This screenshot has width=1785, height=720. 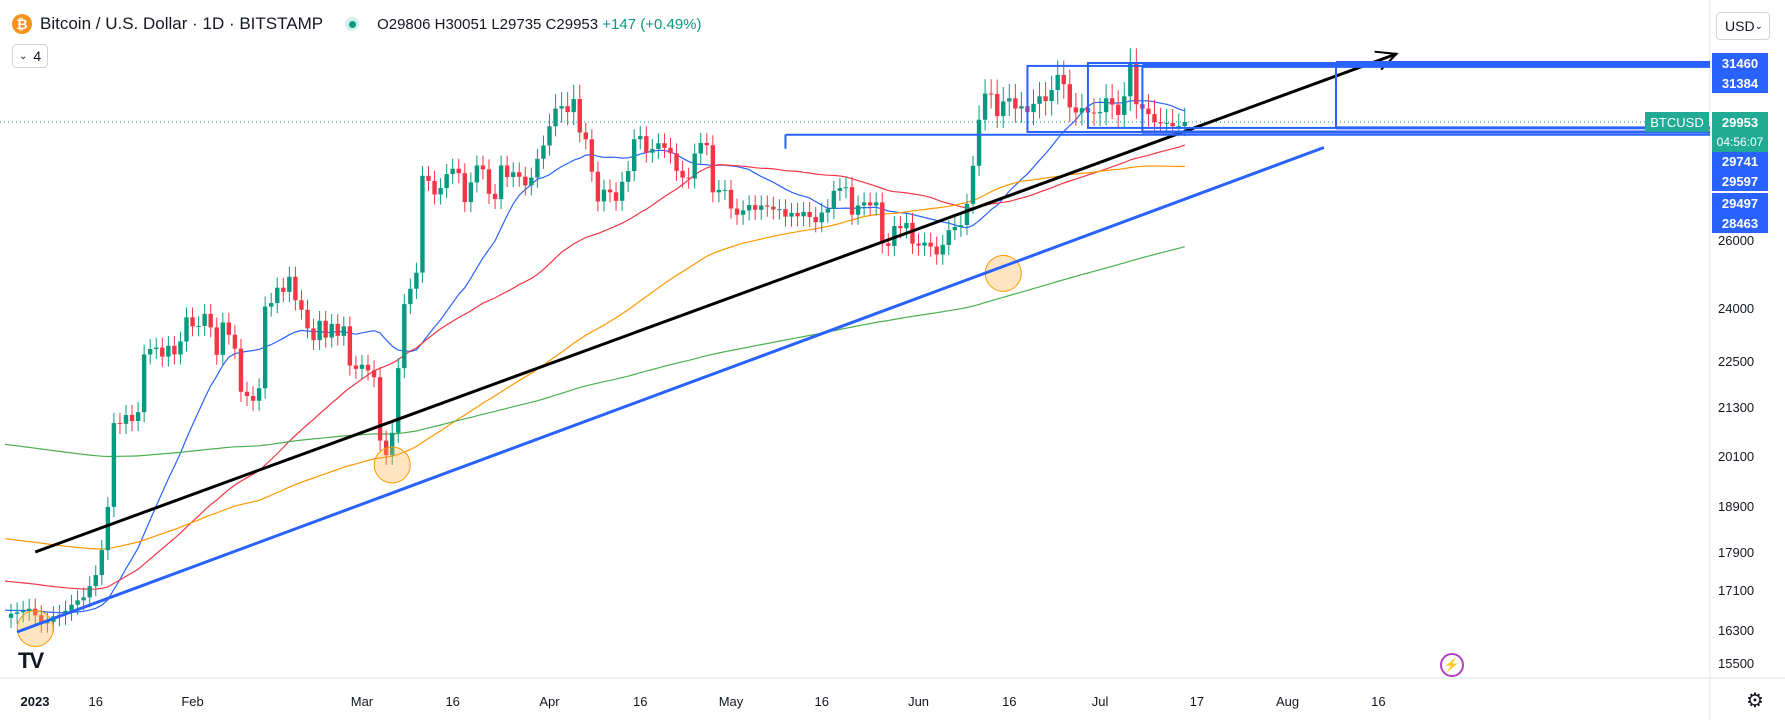 I want to click on price-tick-label: 21300, so click(x=1736, y=407).